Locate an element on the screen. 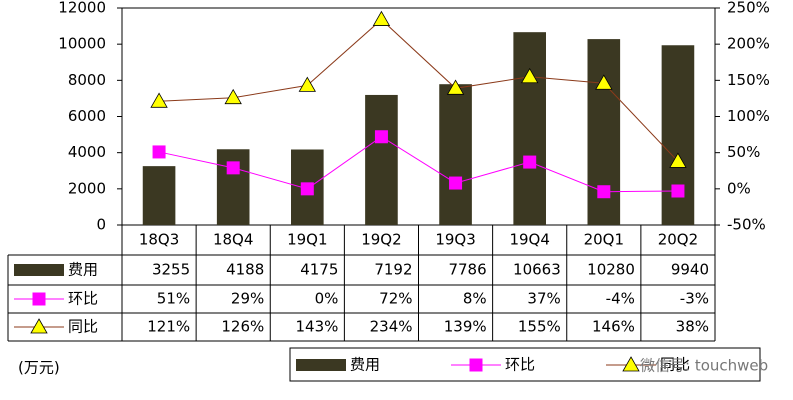  table-cell: 143% is located at coordinates (316, 327).